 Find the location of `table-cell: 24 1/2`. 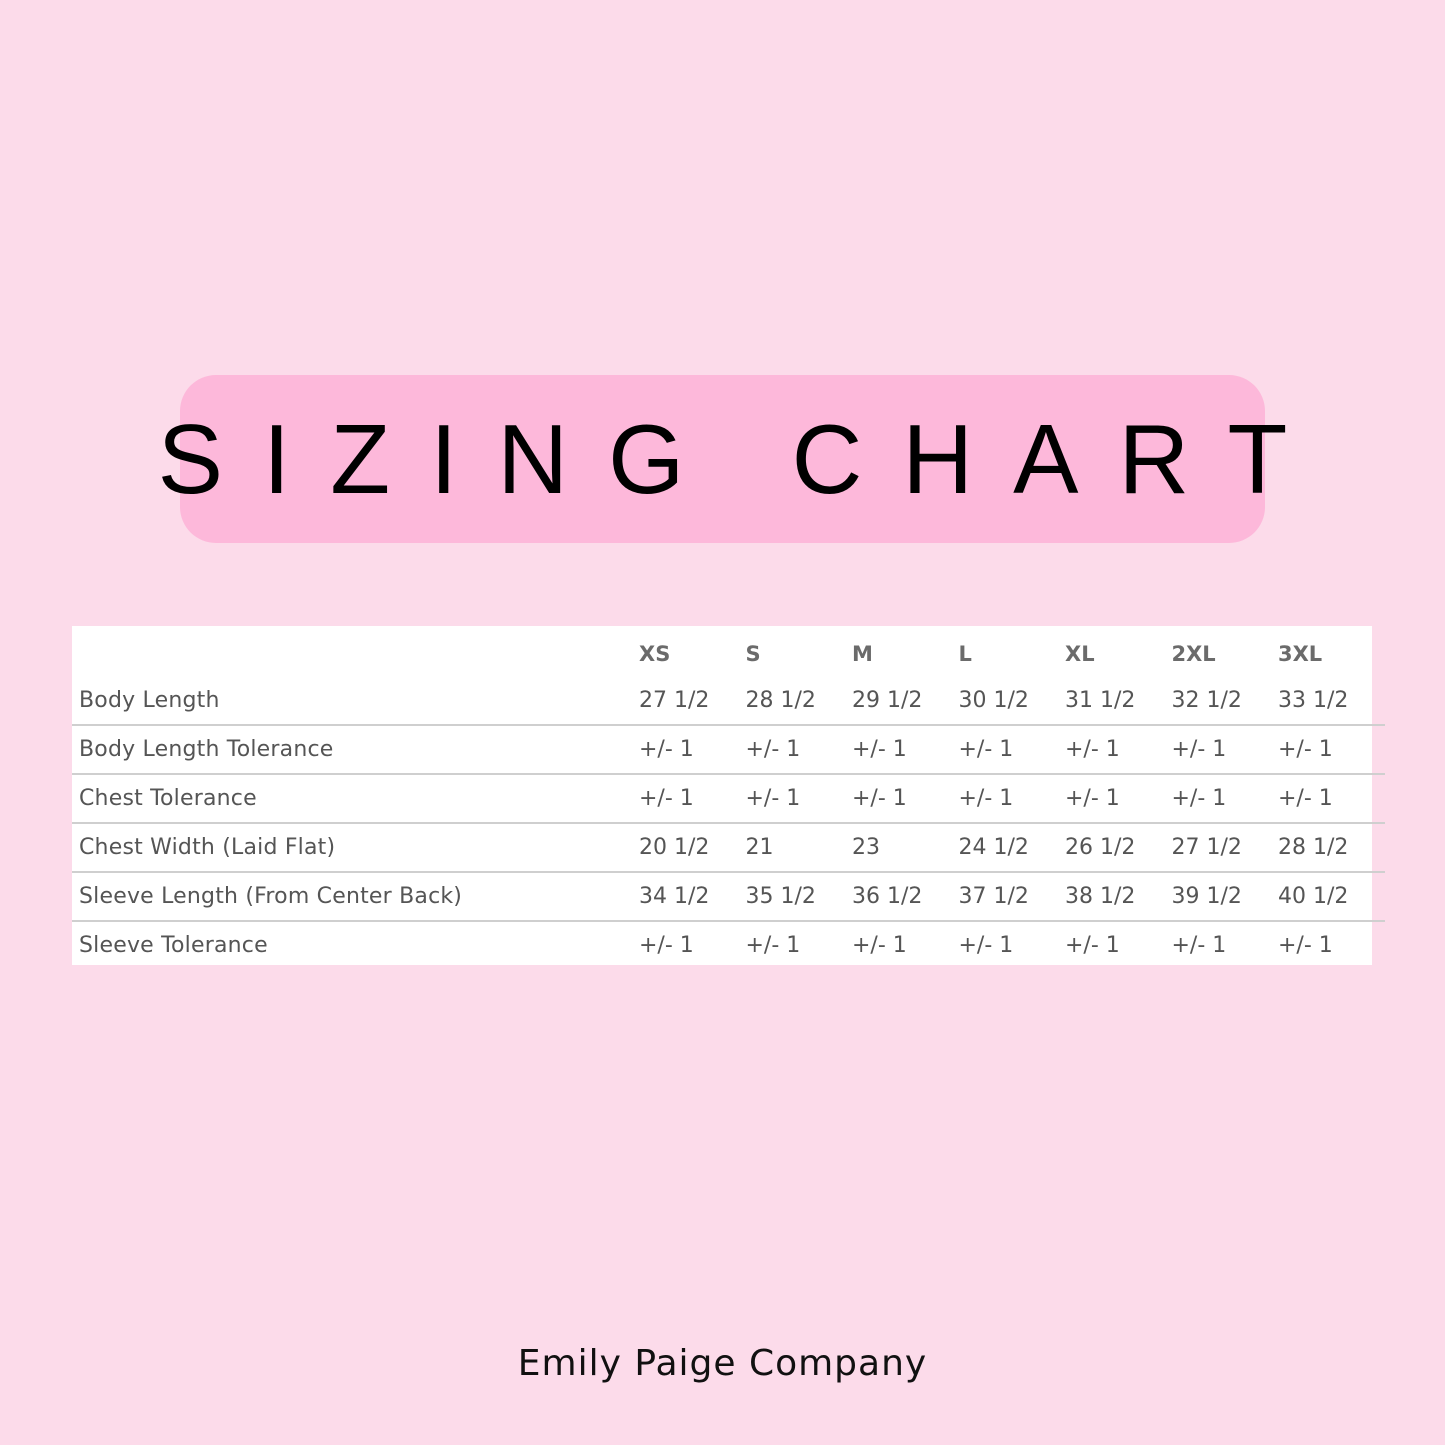

table-cell: 24 1/2 is located at coordinates (993, 847).